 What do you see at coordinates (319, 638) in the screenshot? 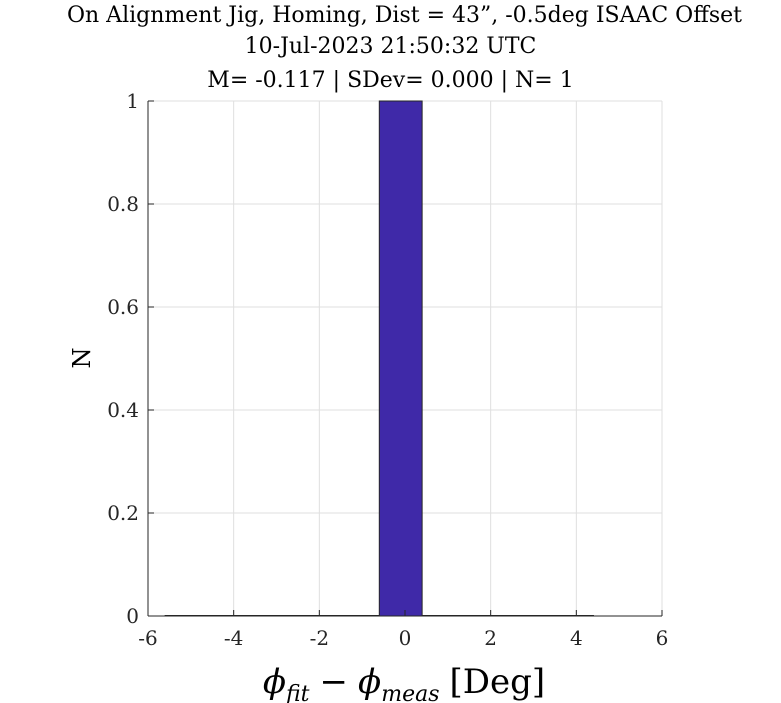
I see `x-tick-label: -2` at bounding box center [319, 638].